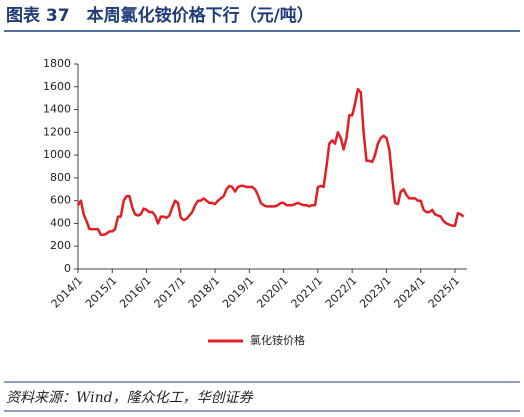 The height and width of the screenshot is (417, 524). I want to click on y-tick-label: 1600, so click(57, 86).